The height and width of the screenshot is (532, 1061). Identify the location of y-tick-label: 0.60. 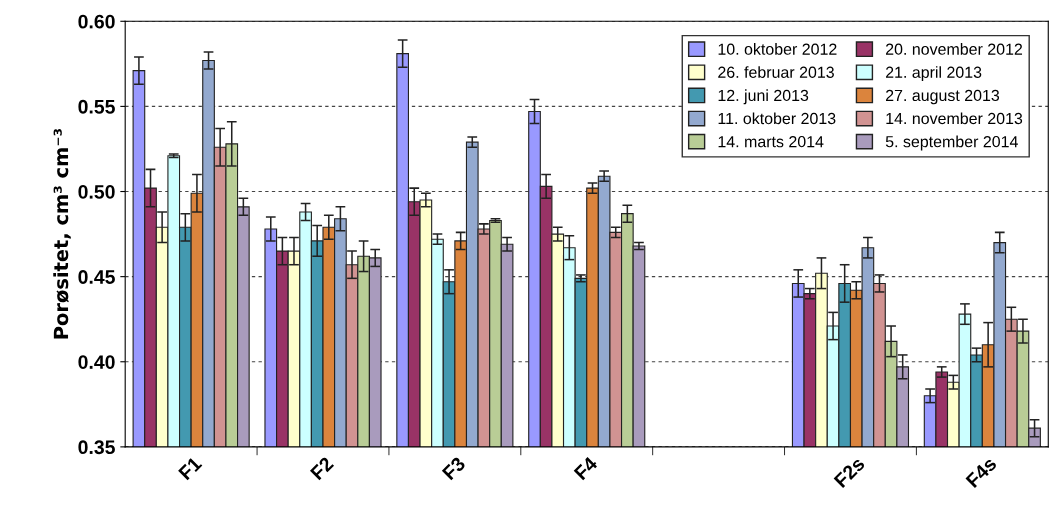
(96, 21).